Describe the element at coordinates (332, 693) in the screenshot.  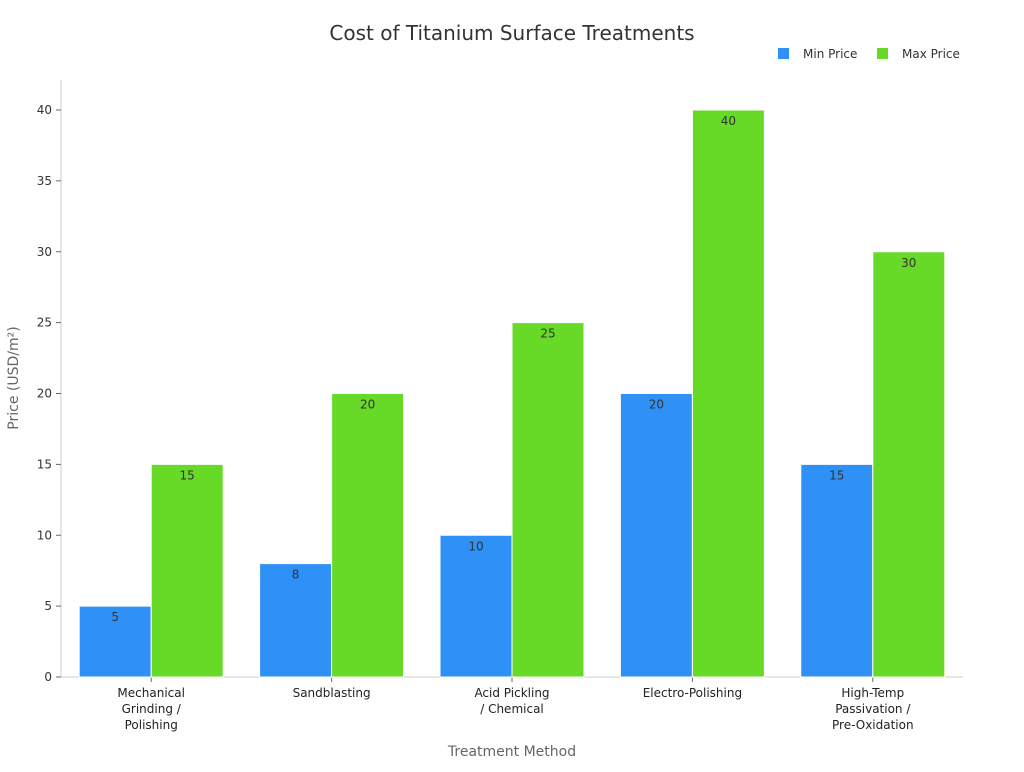
I see `x-tick-label: Sandblasting` at that location.